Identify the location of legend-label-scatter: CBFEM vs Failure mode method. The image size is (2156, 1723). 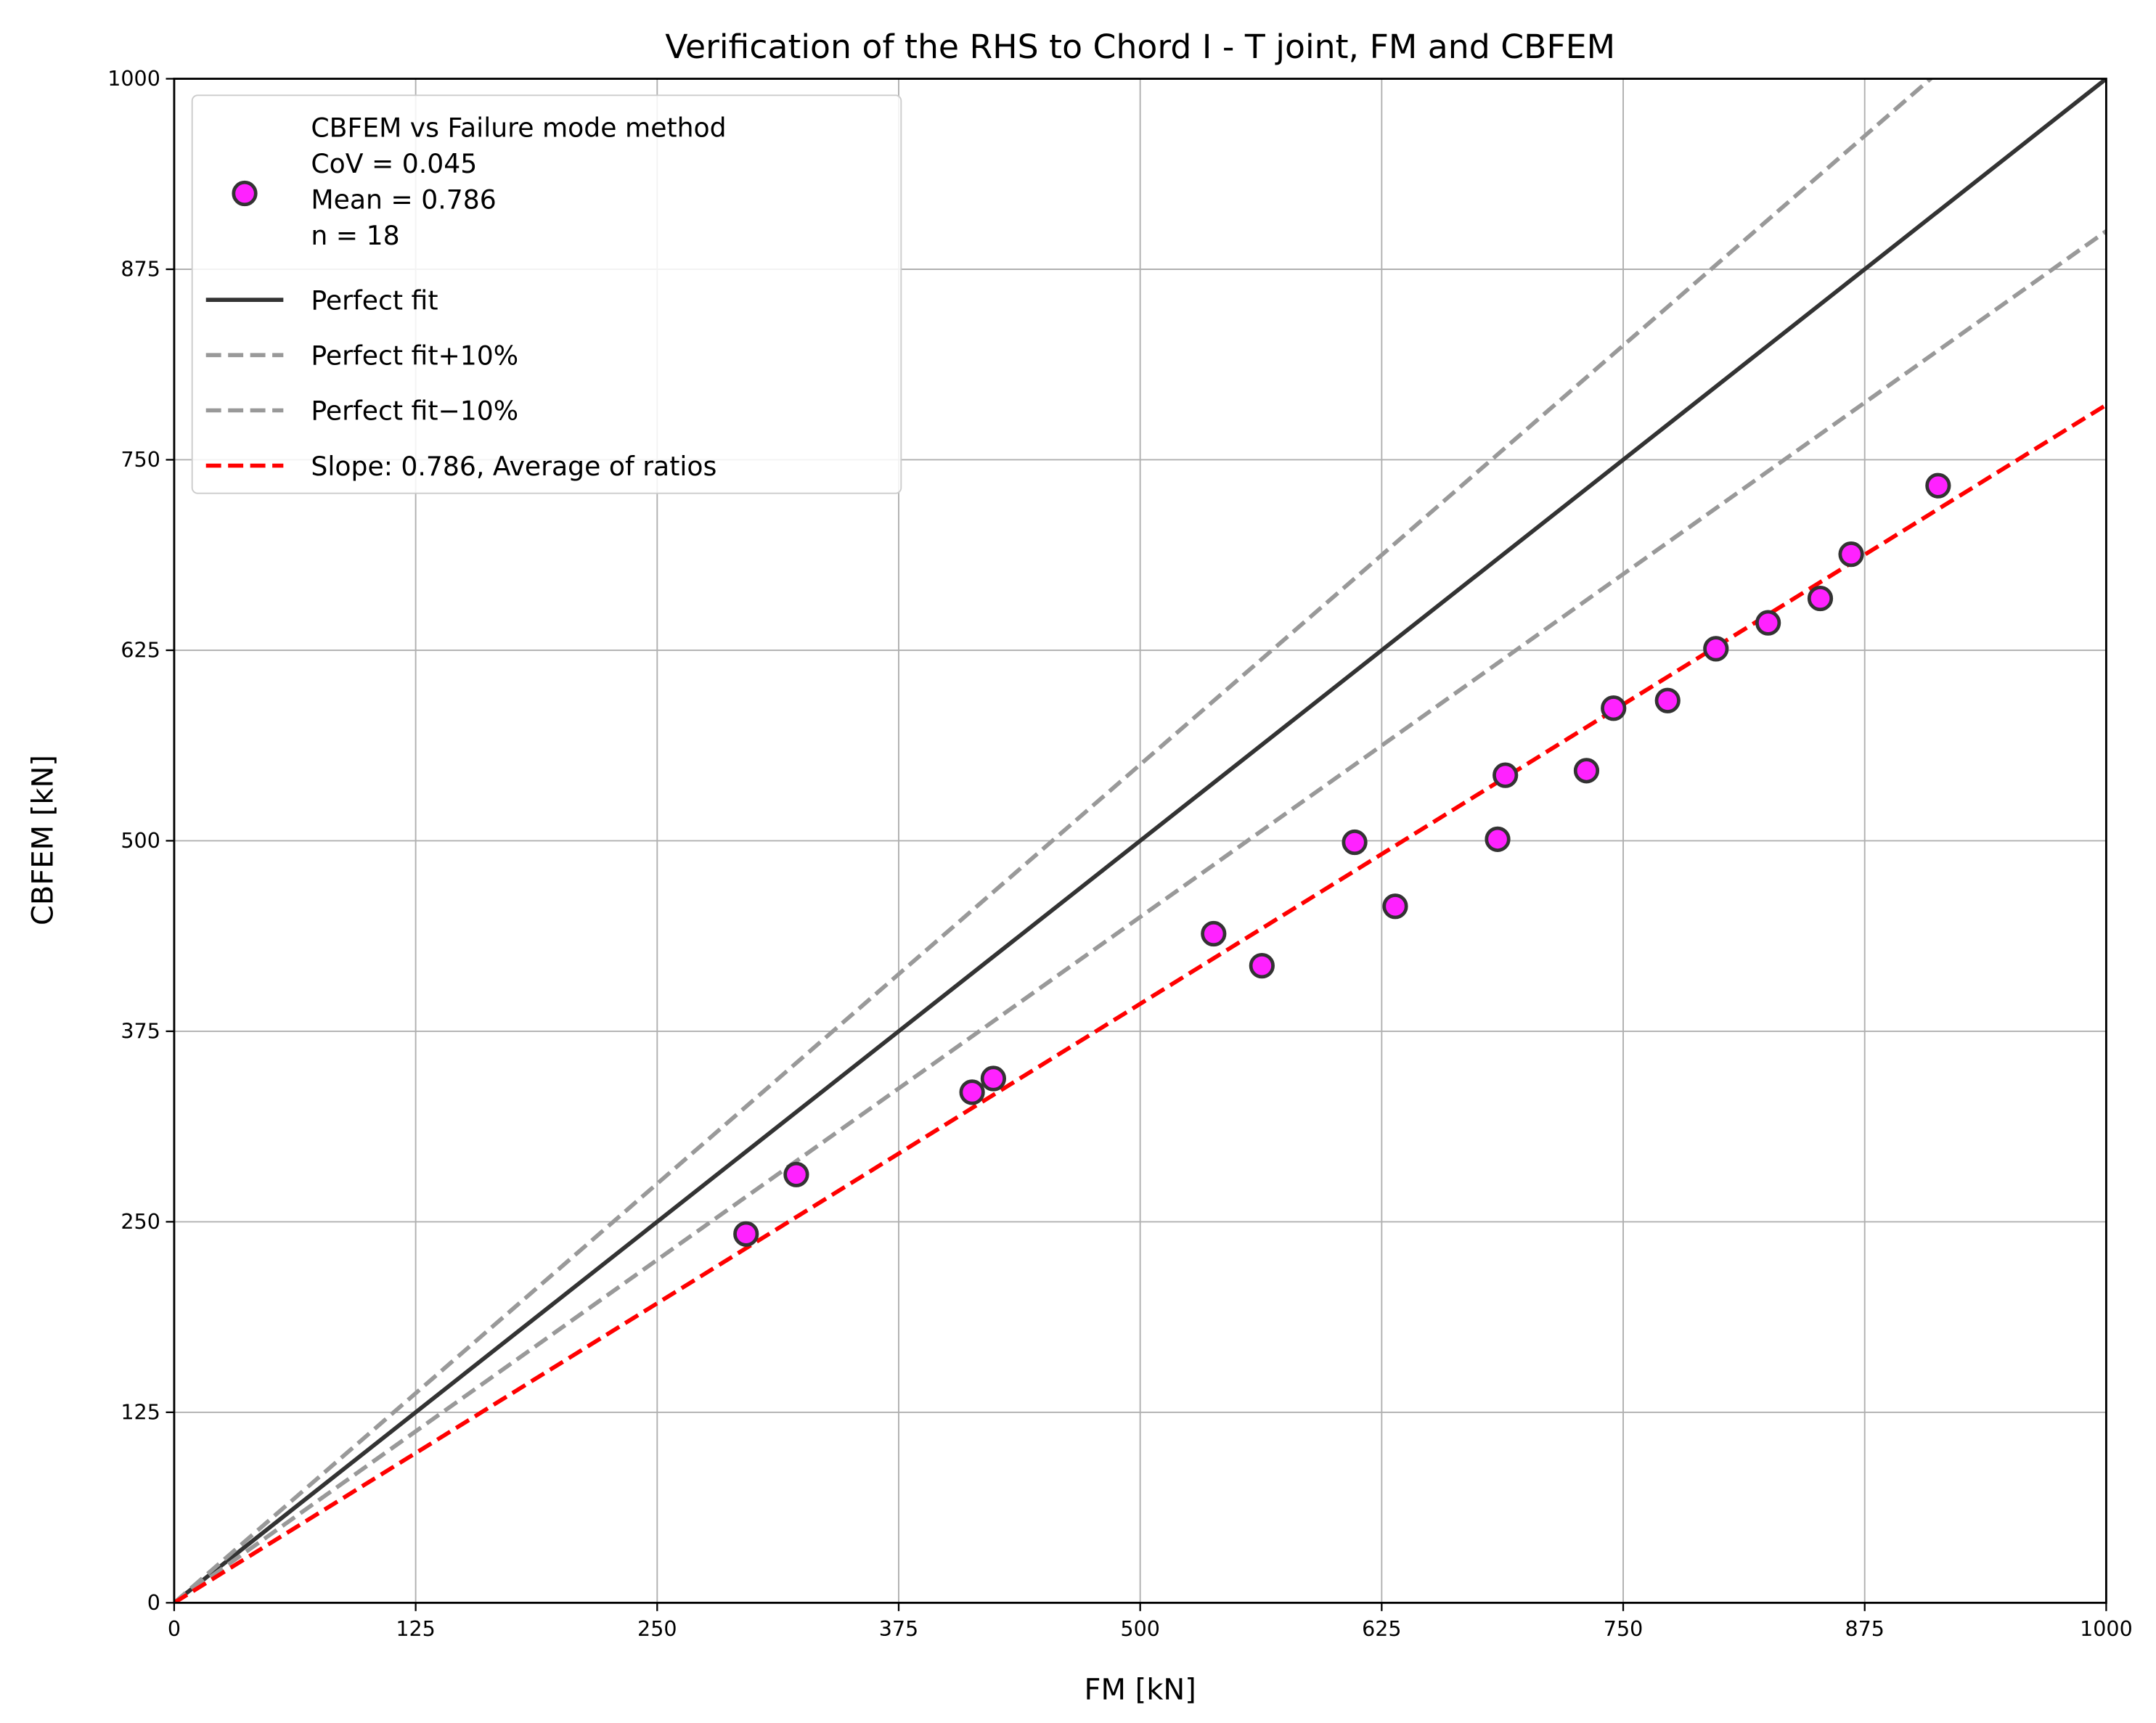
(518, 127).